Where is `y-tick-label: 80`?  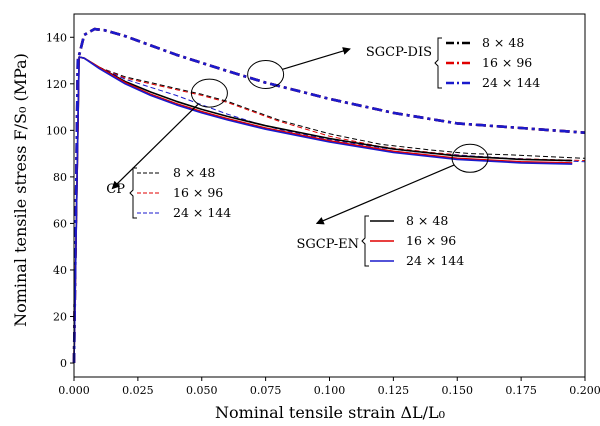
y-tick-label: 80 is located at coordinates (60, 177).